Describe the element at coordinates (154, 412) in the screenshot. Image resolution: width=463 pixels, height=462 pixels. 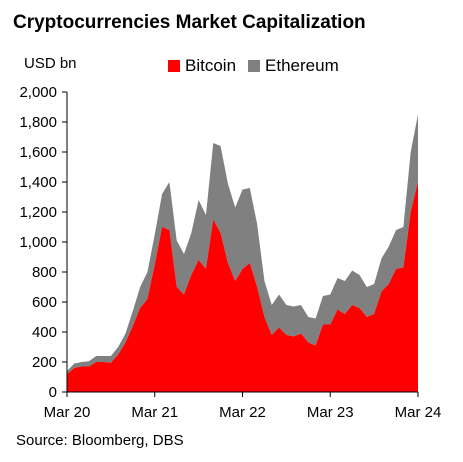
I see `x-tick-label: Mar 21` at that location.